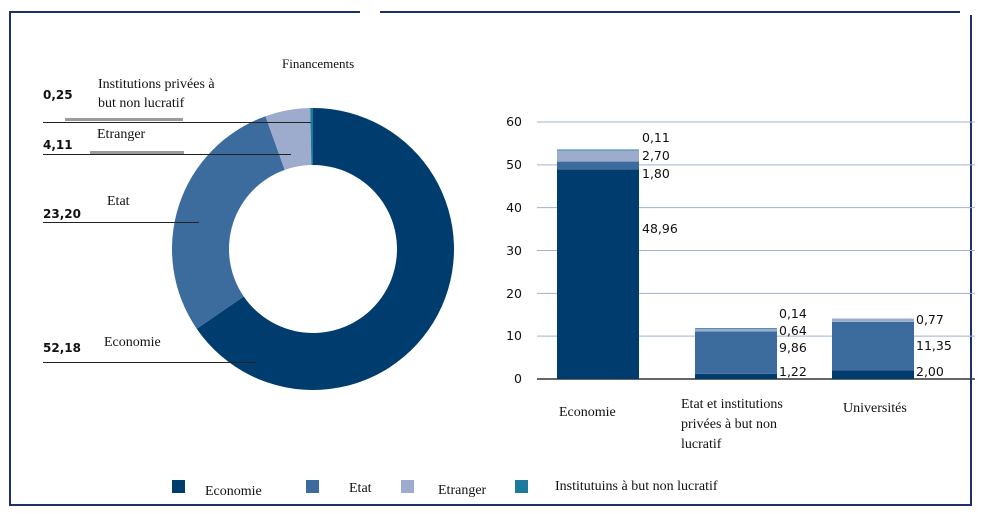 This screenshot has height=514, width=982. Describe the element at coordinates (325, 249) in the screenshot. I see `donut-slice-economie` at that location.